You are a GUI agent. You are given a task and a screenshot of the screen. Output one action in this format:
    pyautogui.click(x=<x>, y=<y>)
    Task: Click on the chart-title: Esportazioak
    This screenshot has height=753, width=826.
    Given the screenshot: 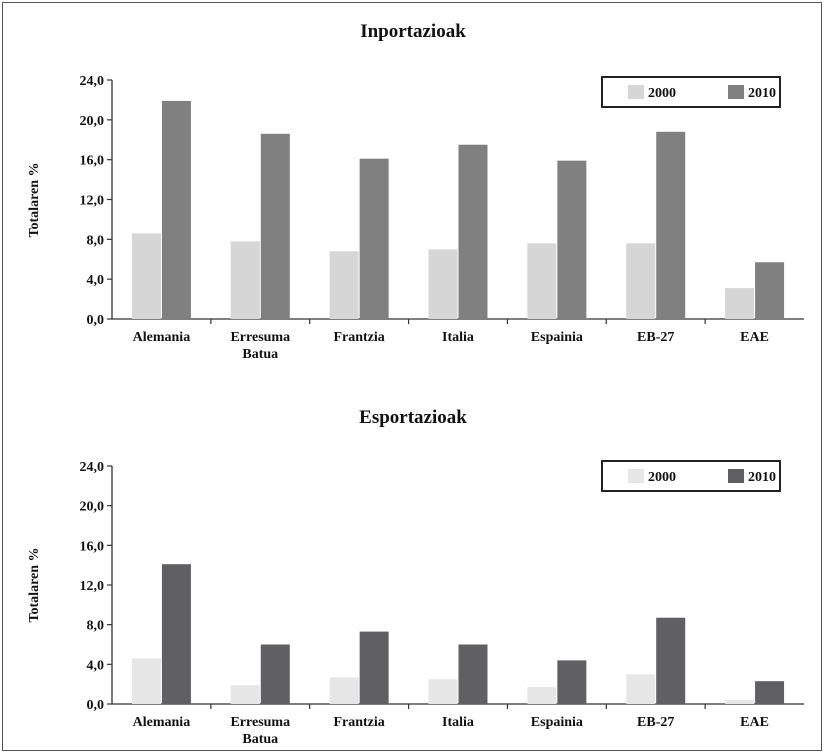 What is the action you would take?
    pyautogui.click(x=413, y=417)
    